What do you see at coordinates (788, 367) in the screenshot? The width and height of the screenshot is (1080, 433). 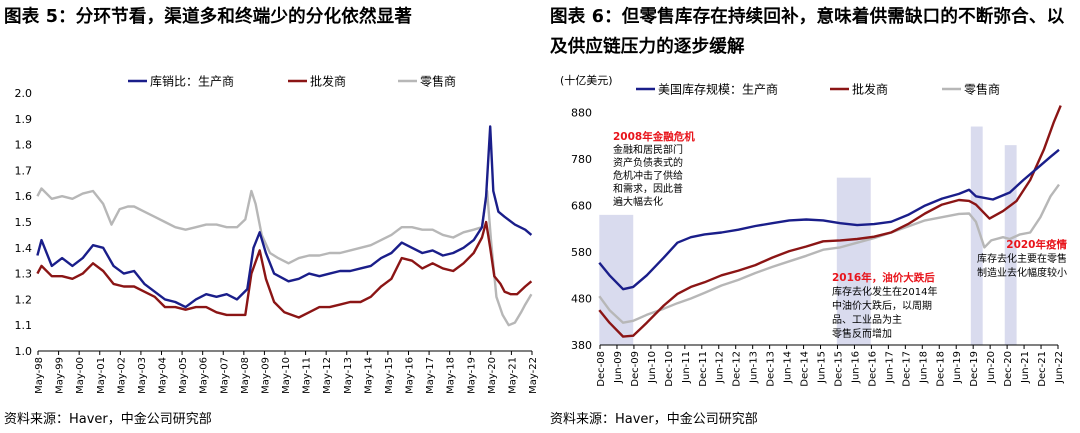 I see `x-tick-label: Jun-14` at bounding box center [788, 367].